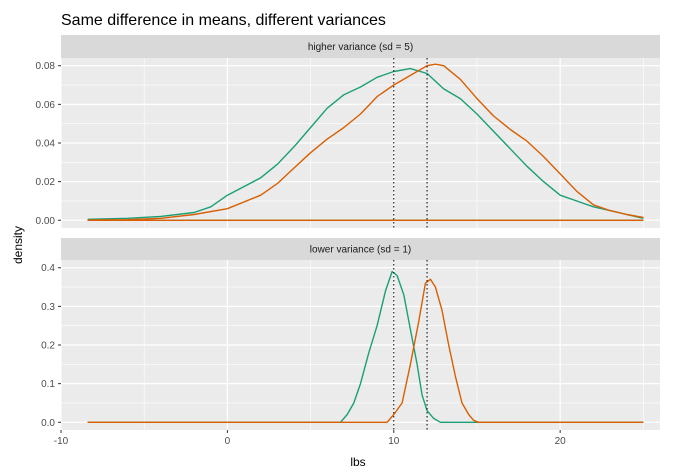  I want to click on x-tick-label: 10, so click(394, 441).